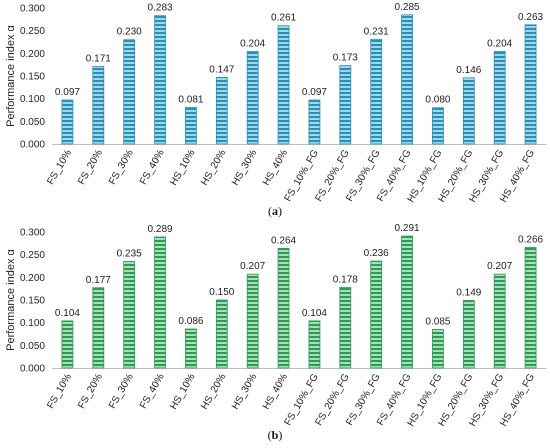  Describe the element at coordinates (160, 229) in the screenshot. I see `data-label: 0.289` at that location.